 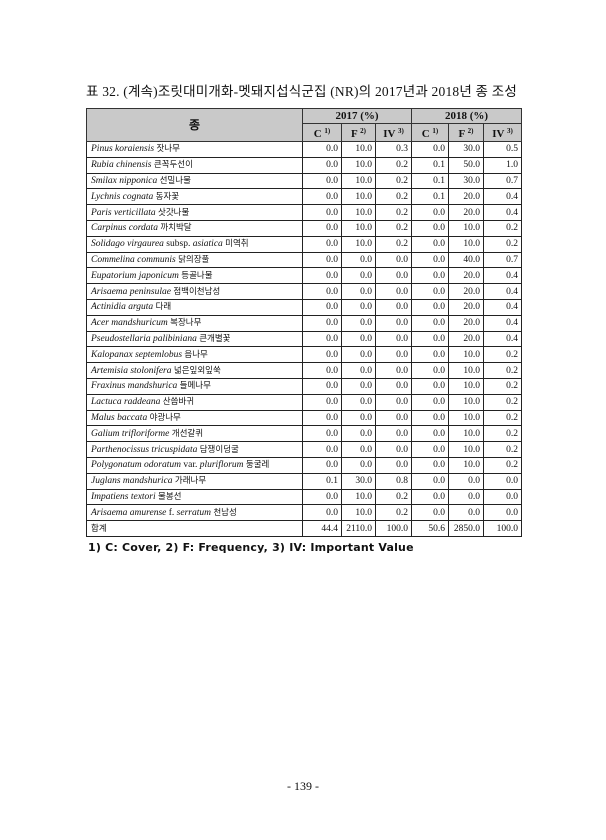 What do you see at coordinates (466, 165) in the screenshot?
I see `value-cell: 50.0` at bounding box center [466, 165].